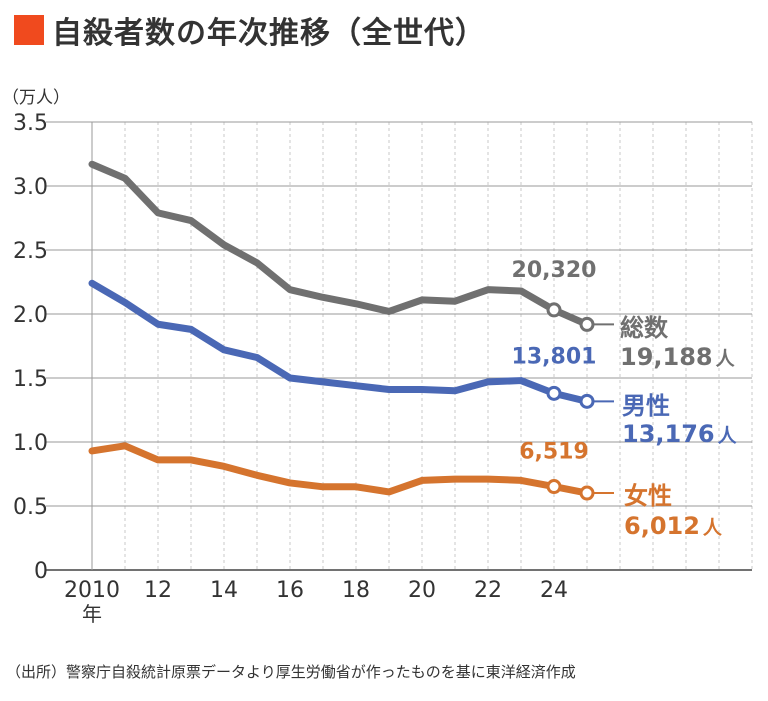 Image resolution: width=768 pixels, height=701 pixels. What do you see at coordinates (644, 328) in the screenshot?
I see `series-name-label: 総数` at bounding box center [644, 328].